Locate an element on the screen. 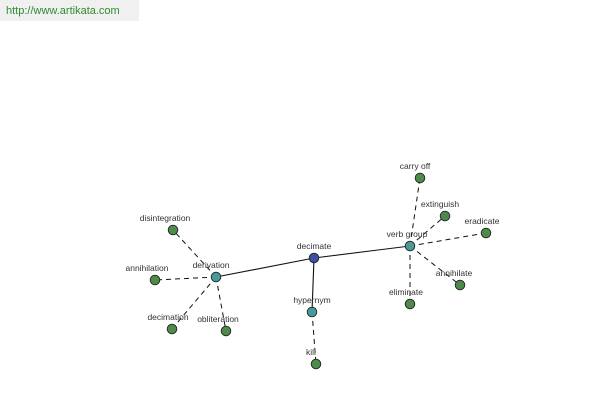 The width and height of the screenshot is (600, 400). word-node-label-disintegration: disintegration is located at coordinates (165, 218).